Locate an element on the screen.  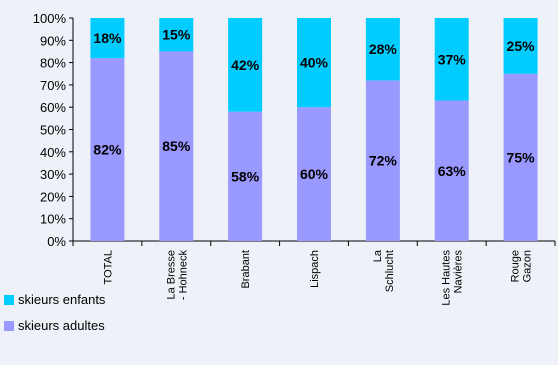
data-label: 63% is located at coordinates (452, 171).